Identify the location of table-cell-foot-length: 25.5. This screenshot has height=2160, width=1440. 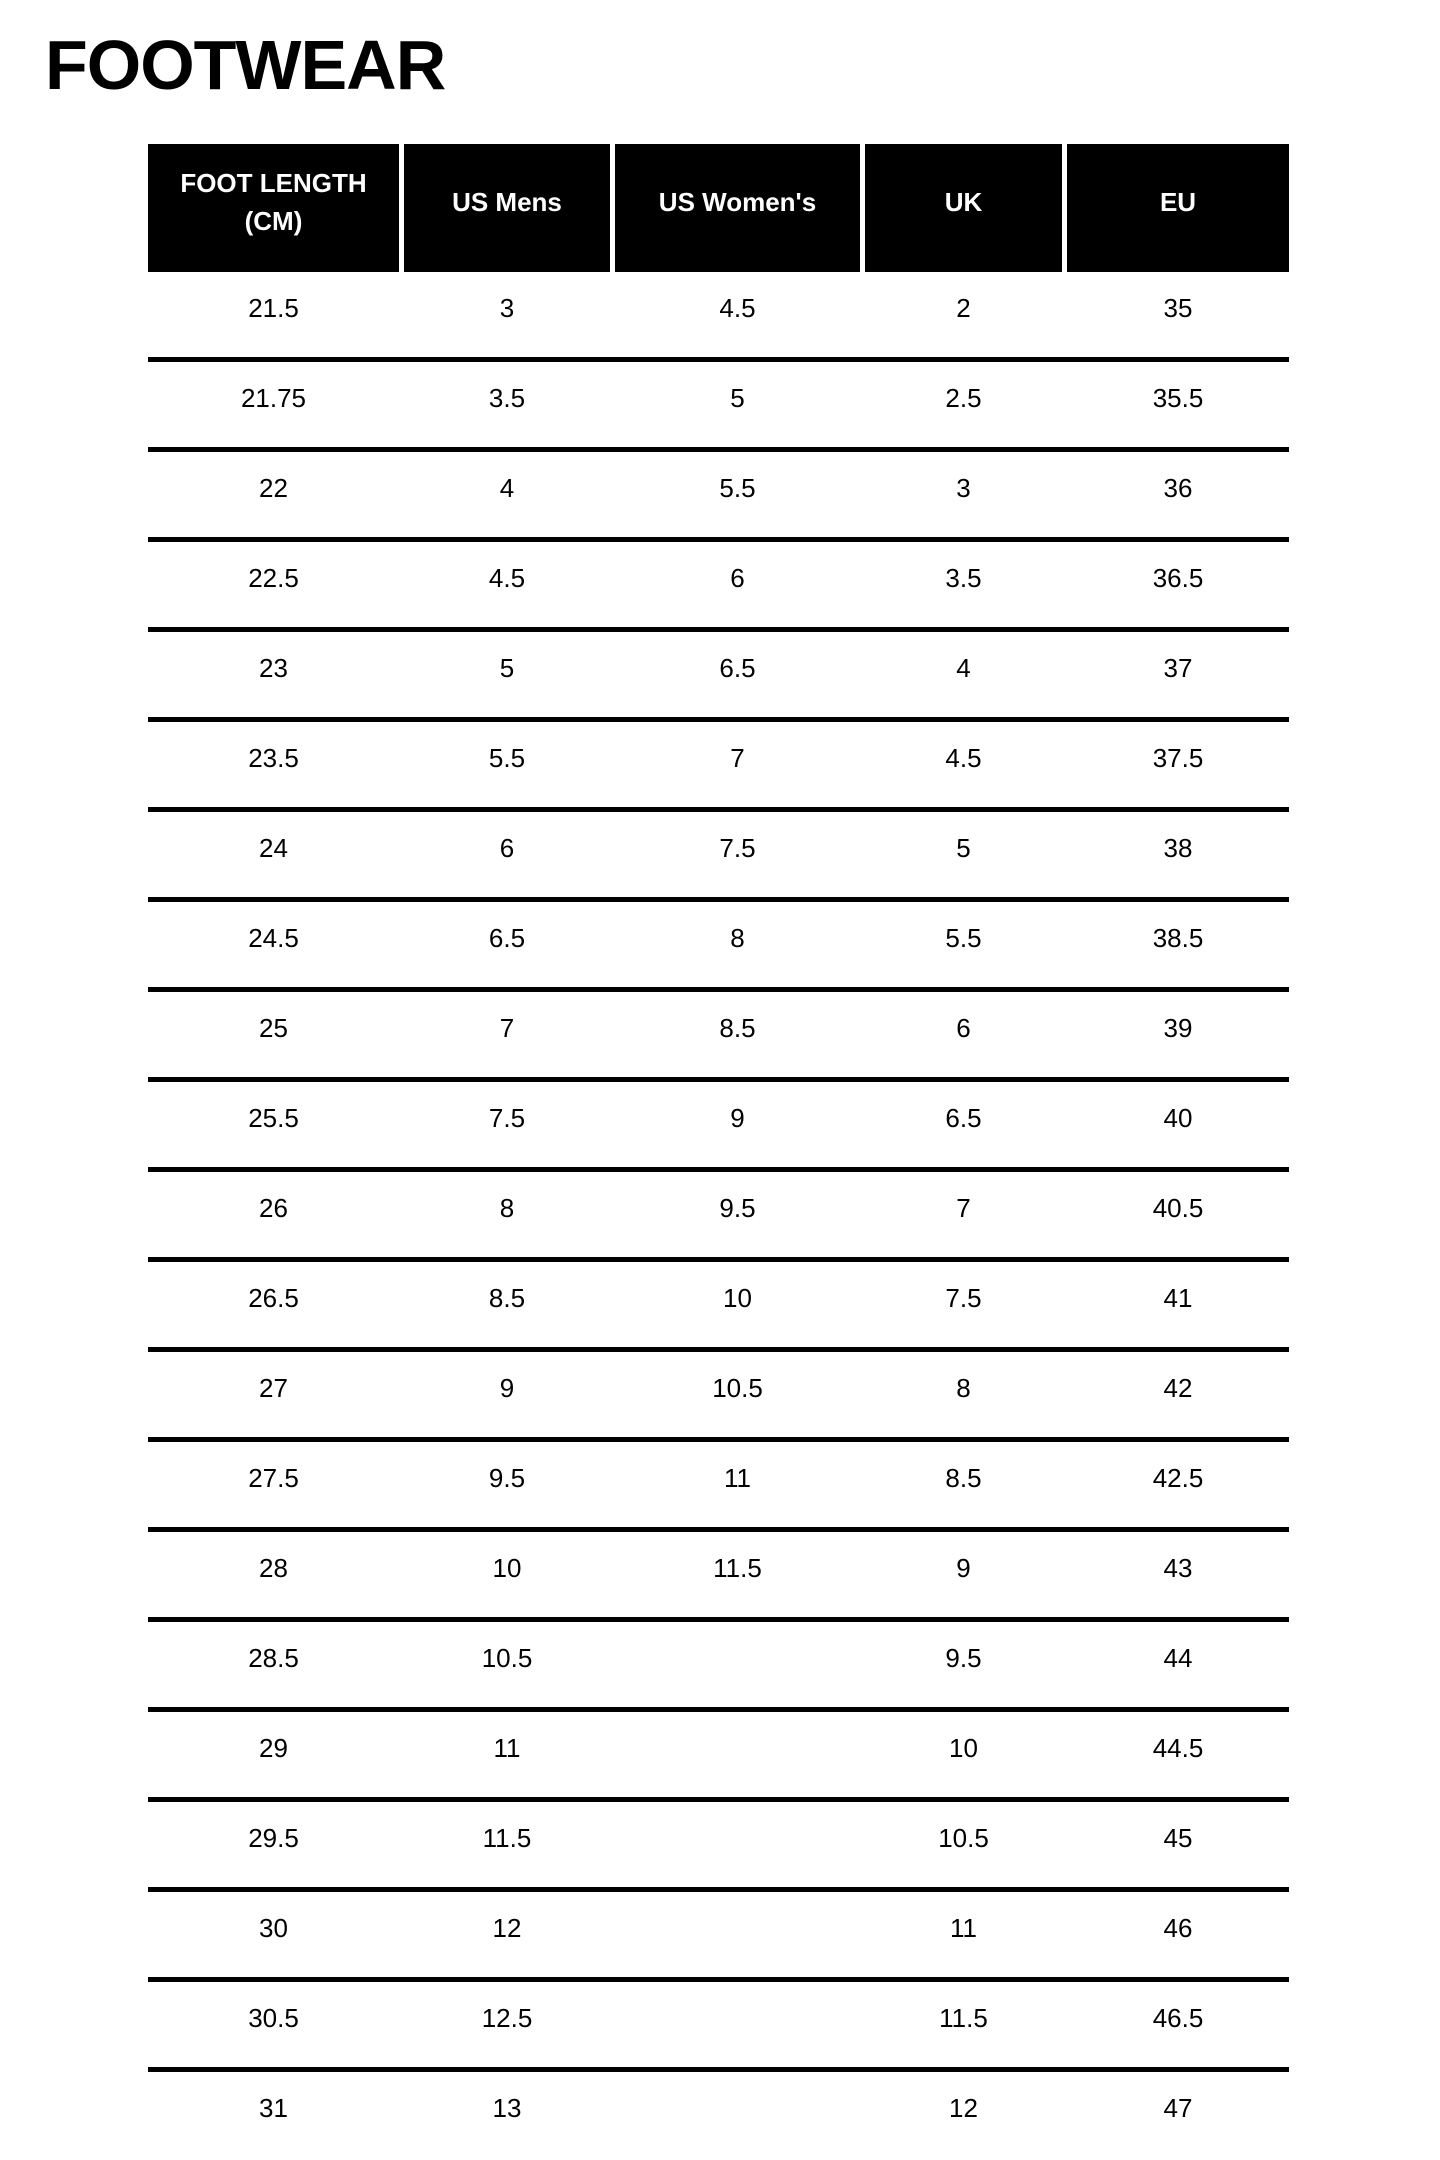
(273, 1118).